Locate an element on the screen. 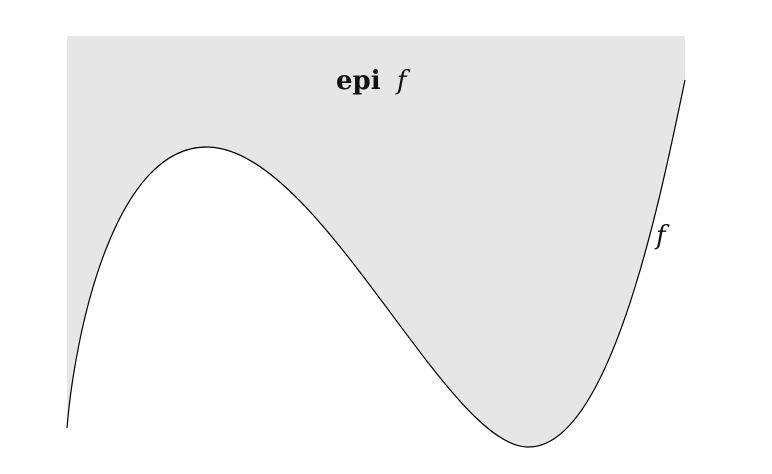 This screenshot has width=772, height=474. epigraph-label: epi f is located at coordinates (373, 81).